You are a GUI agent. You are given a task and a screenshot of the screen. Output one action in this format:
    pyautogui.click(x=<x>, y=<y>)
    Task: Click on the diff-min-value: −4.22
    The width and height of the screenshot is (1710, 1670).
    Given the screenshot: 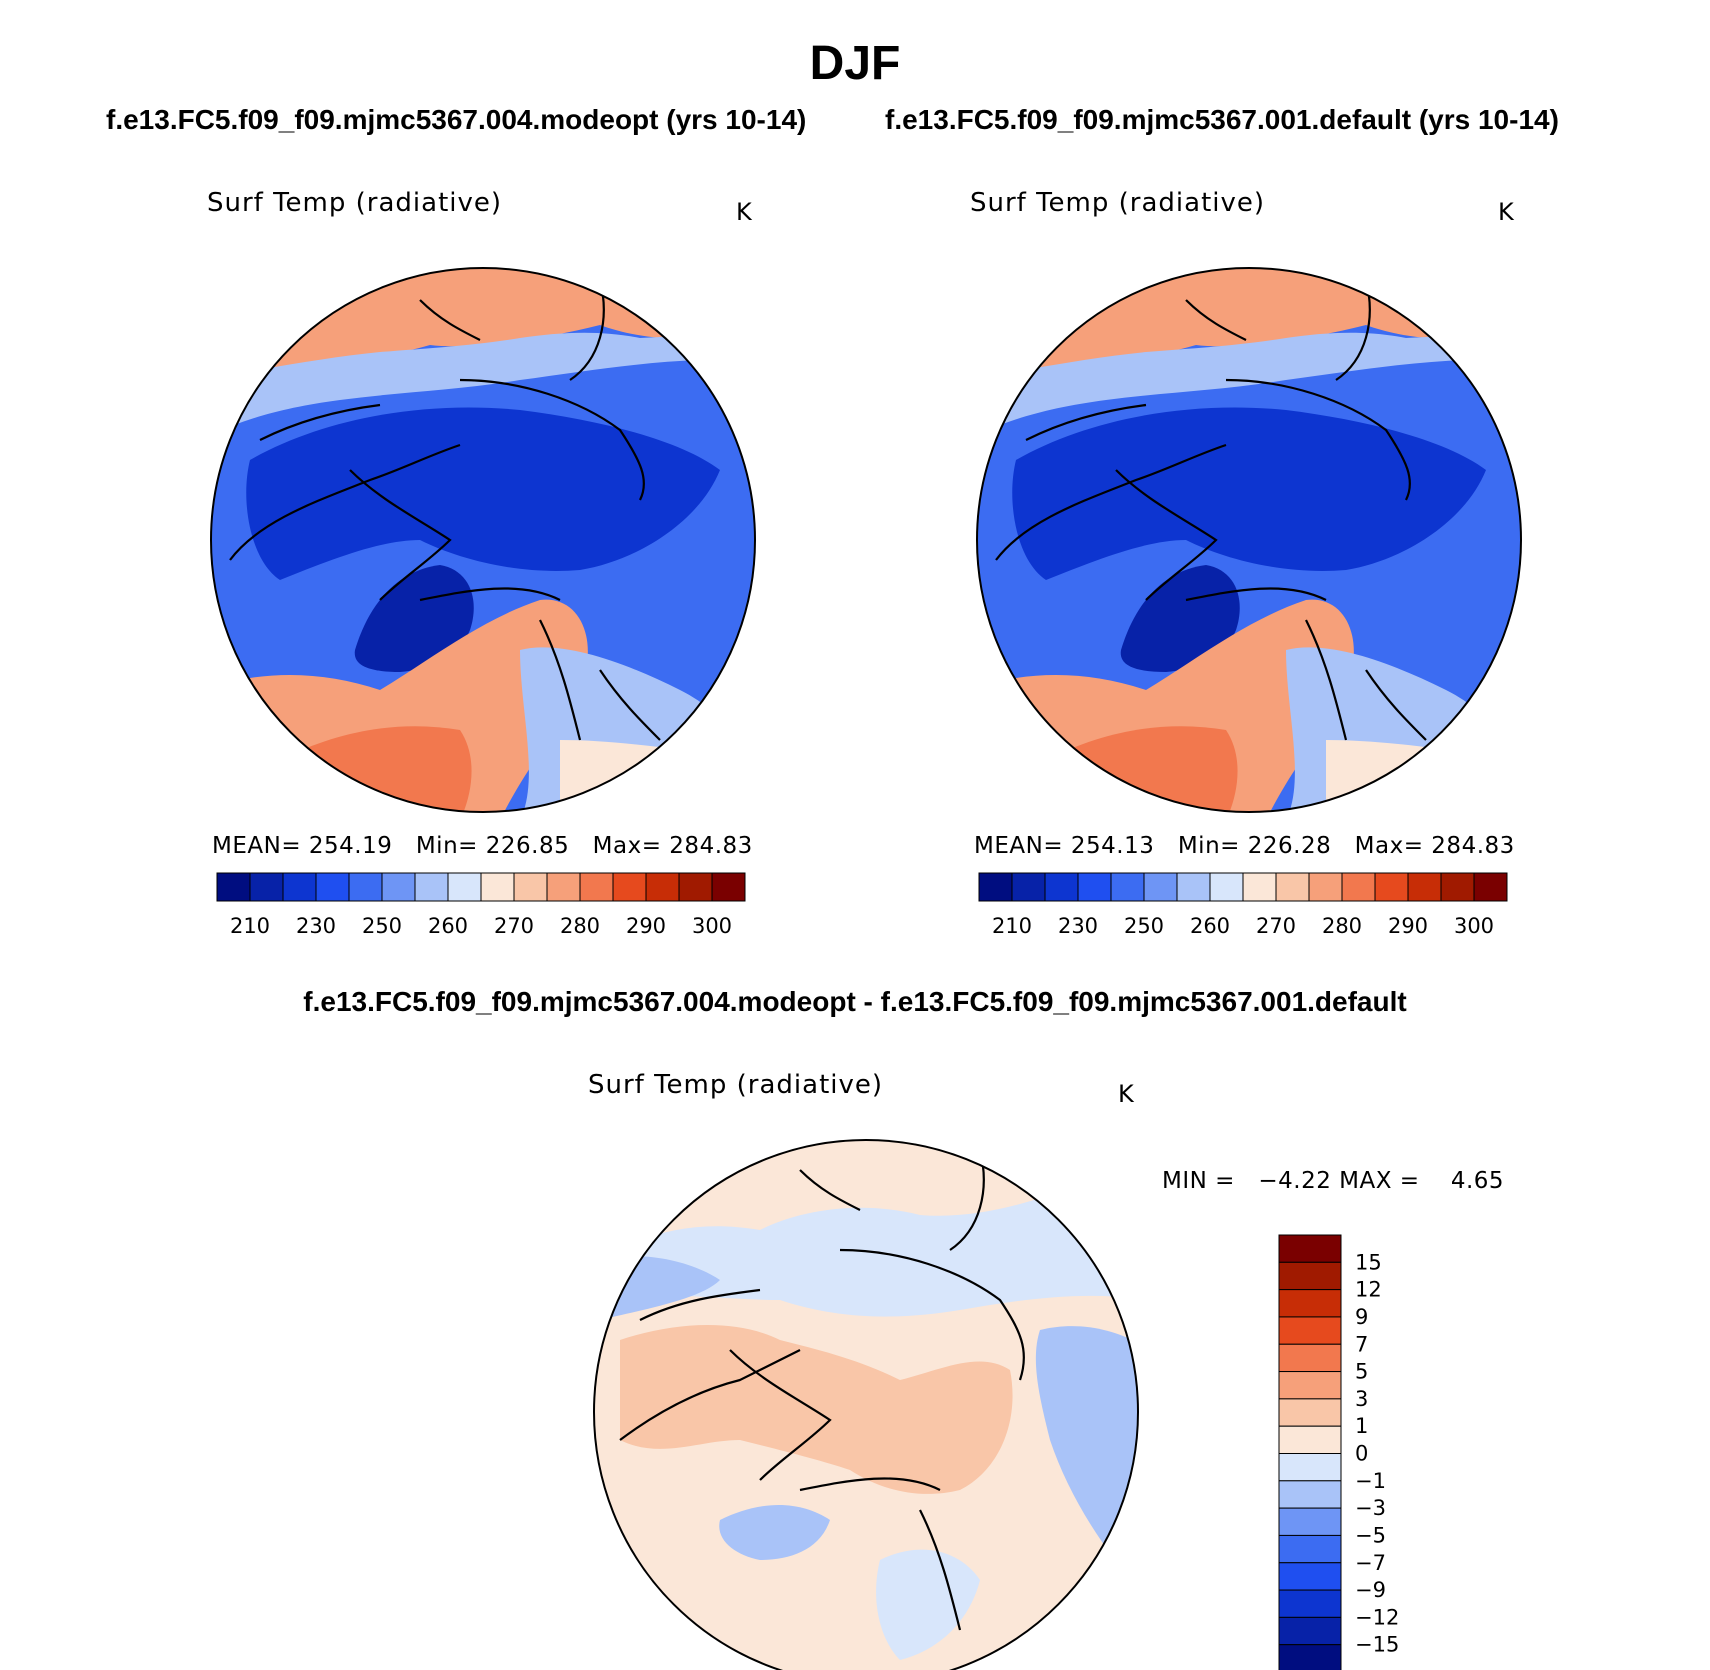 What is the action you would take?
    pyautogui.click(x=1295, y=1181)
    